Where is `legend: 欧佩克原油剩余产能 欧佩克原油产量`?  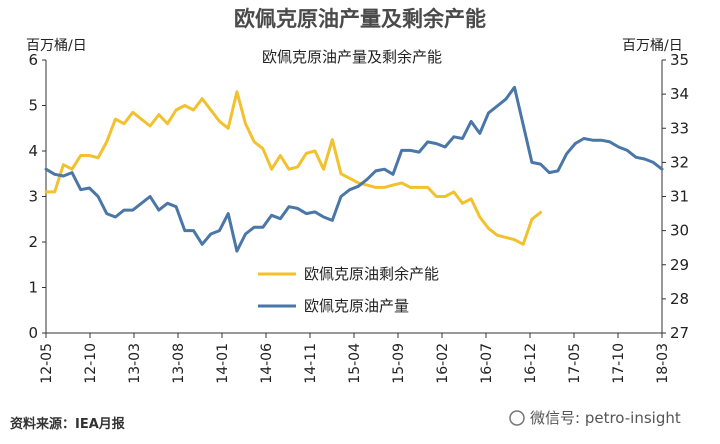 legend: 欧佩克原油剩余产能 欧佩克原油产量 is located at coordinates (348, 290).